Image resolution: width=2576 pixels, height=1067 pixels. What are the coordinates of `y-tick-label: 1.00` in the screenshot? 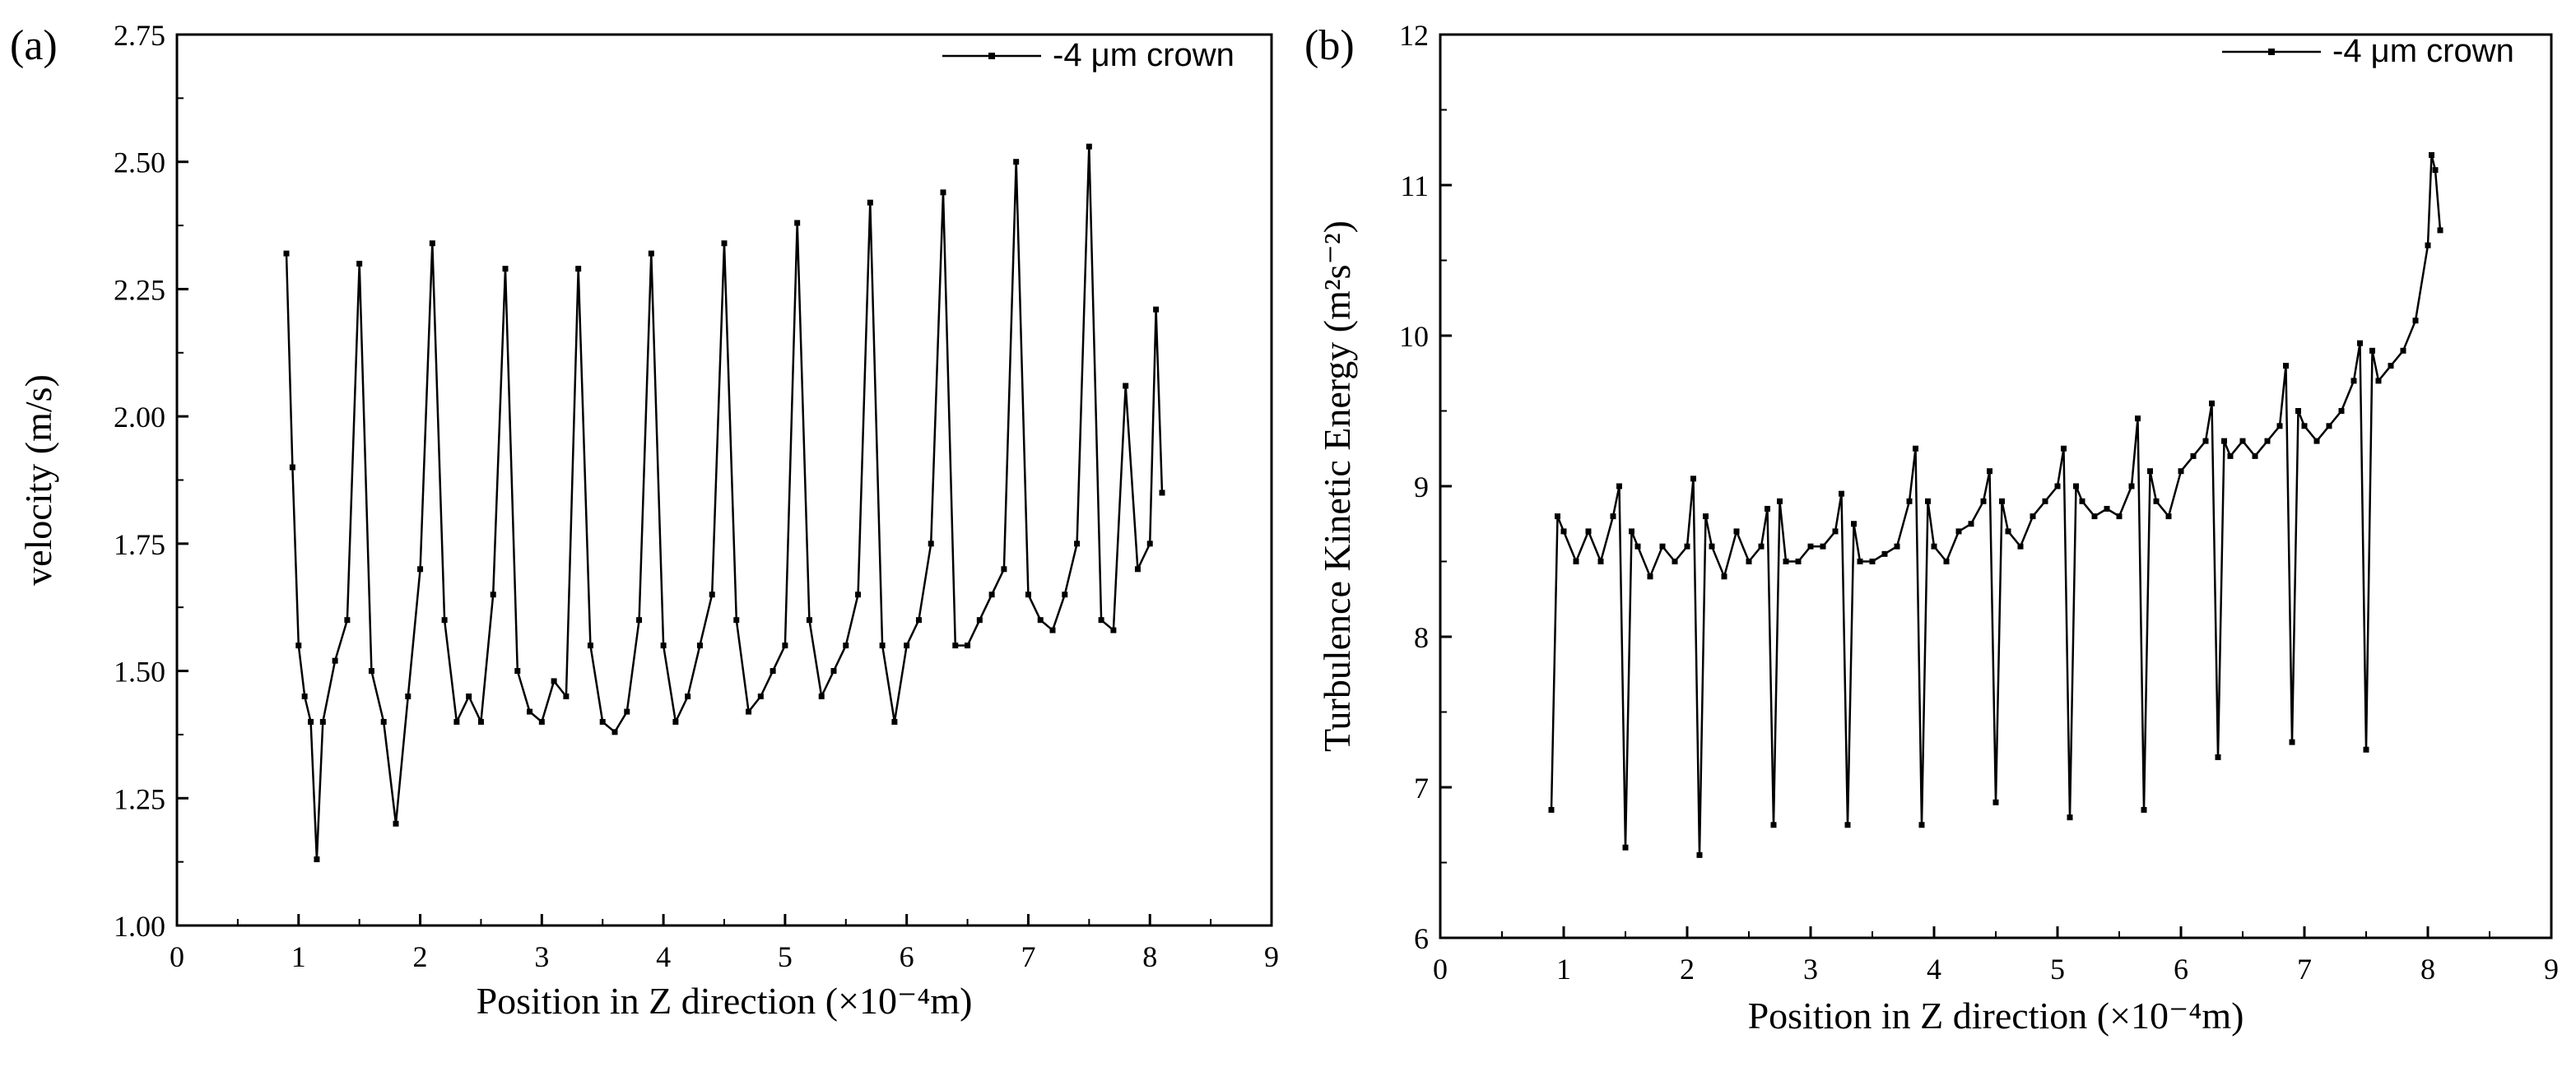 It's located at (139, 926).